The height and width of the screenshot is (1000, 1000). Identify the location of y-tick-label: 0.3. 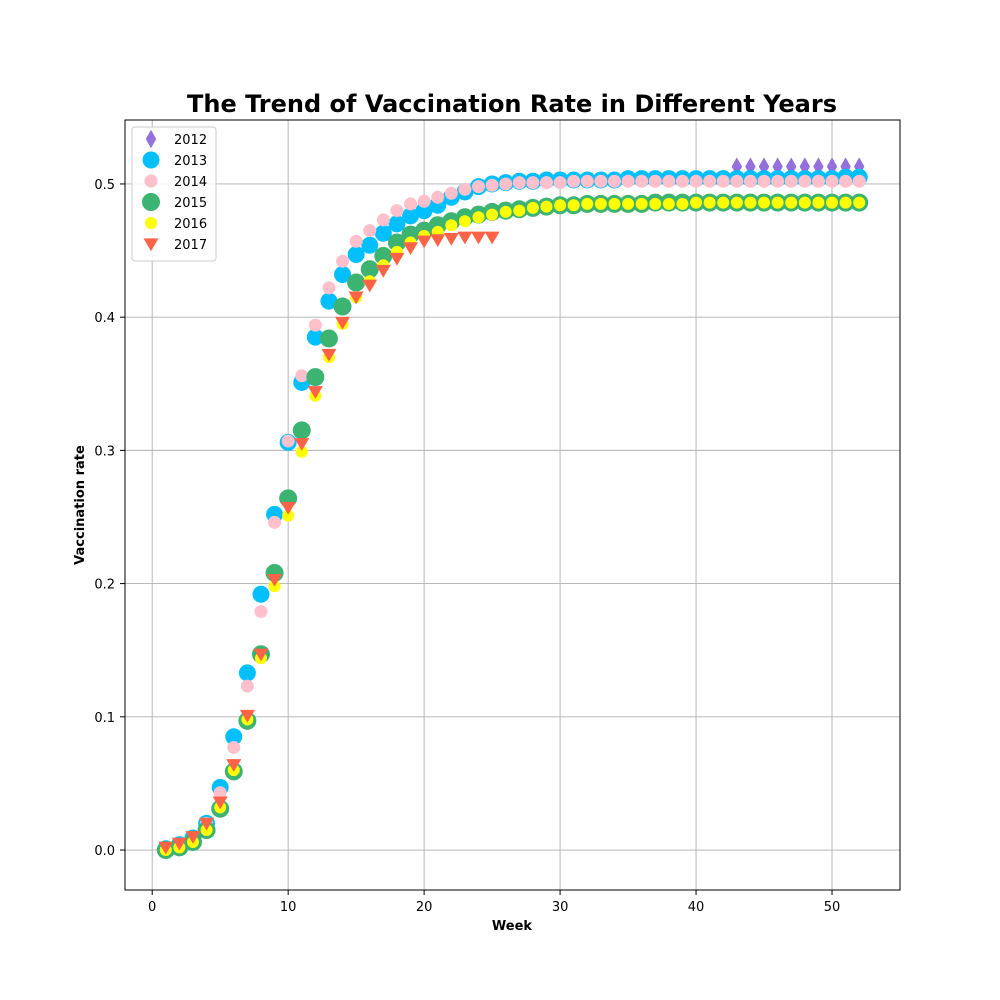
(104, 451).